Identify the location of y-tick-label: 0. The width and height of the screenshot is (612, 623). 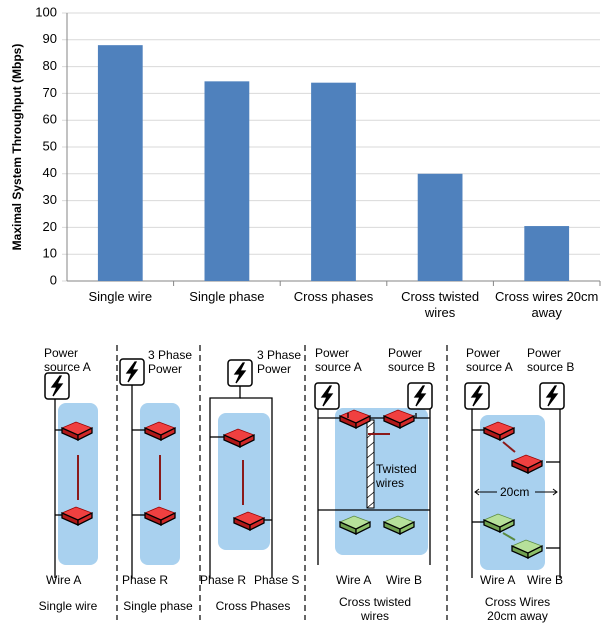
(53, 279).